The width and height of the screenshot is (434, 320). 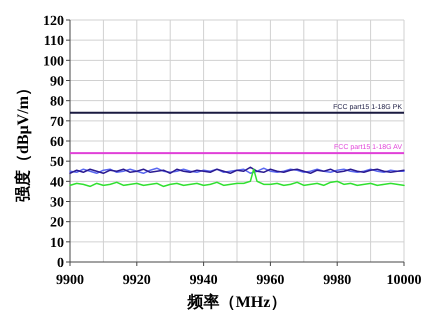 I want to click on line-series, so click(x=237, y=178).